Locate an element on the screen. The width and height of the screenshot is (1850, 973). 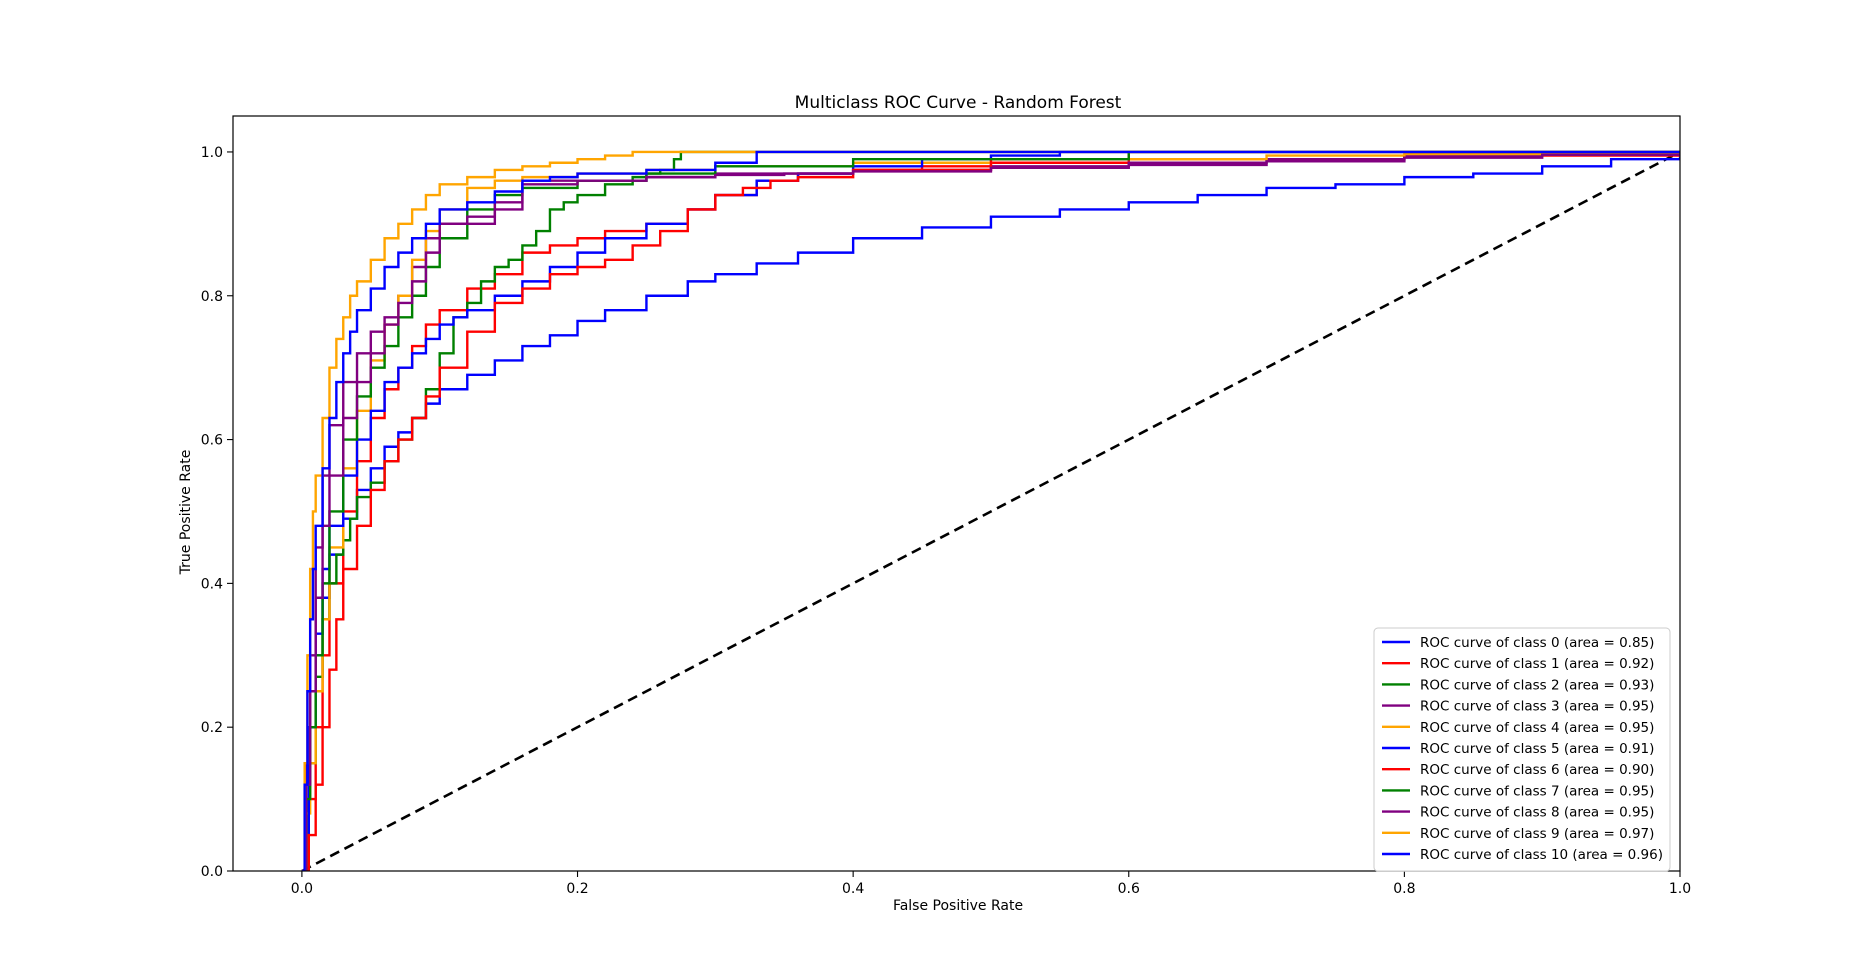
y-tick-label: 0.0 is located at coordinates (212, 872).